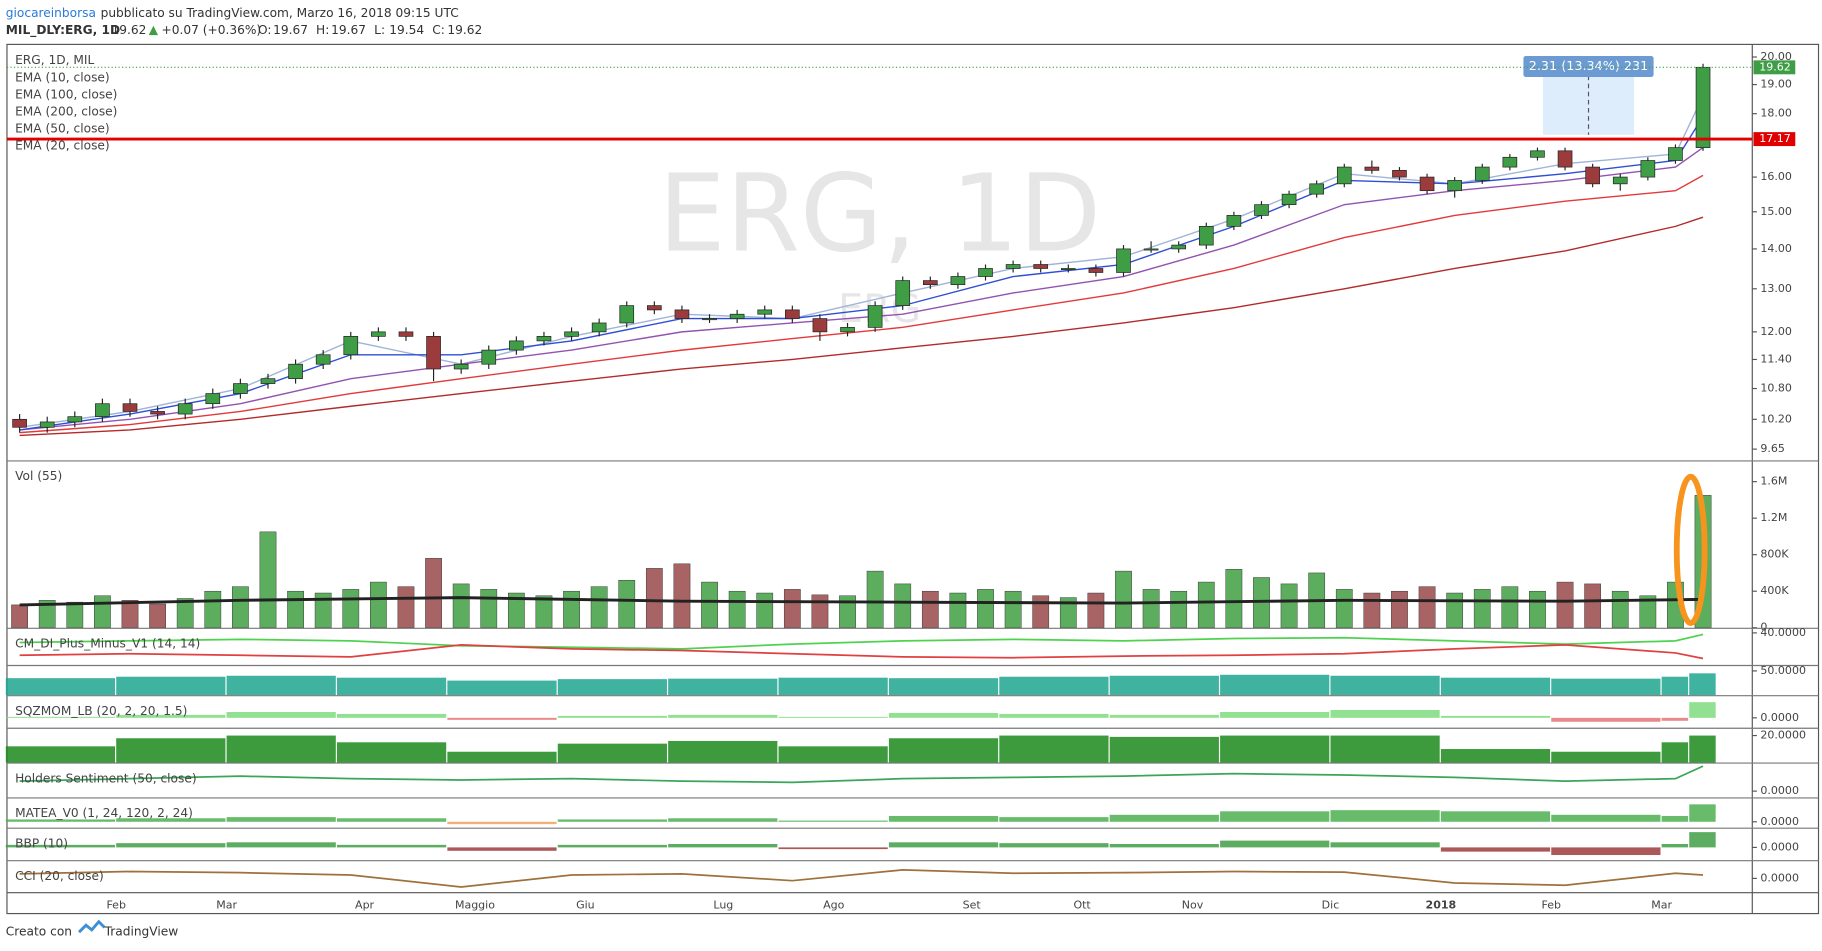  What do you see at coordinates (438, 30) in the screenshot?
I see `ohlc-label: C:` at bounding box center [438, 30].